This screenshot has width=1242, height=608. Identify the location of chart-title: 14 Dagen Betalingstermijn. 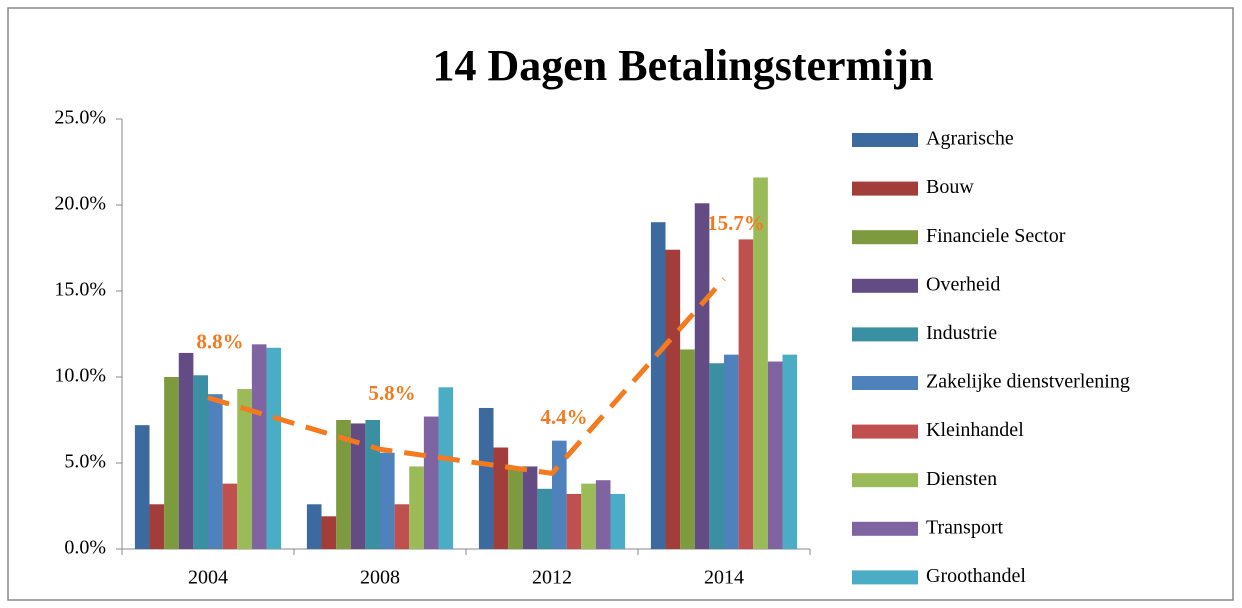
(682, 65).